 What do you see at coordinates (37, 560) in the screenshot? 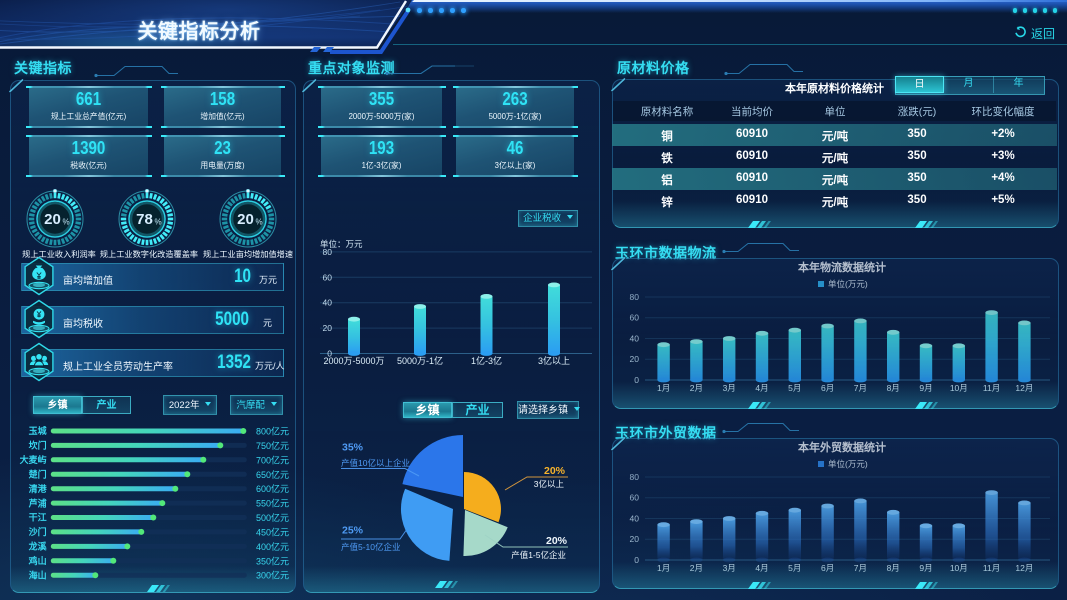
I see `svg-text: 鸡山` at bounding box center [37, 560].